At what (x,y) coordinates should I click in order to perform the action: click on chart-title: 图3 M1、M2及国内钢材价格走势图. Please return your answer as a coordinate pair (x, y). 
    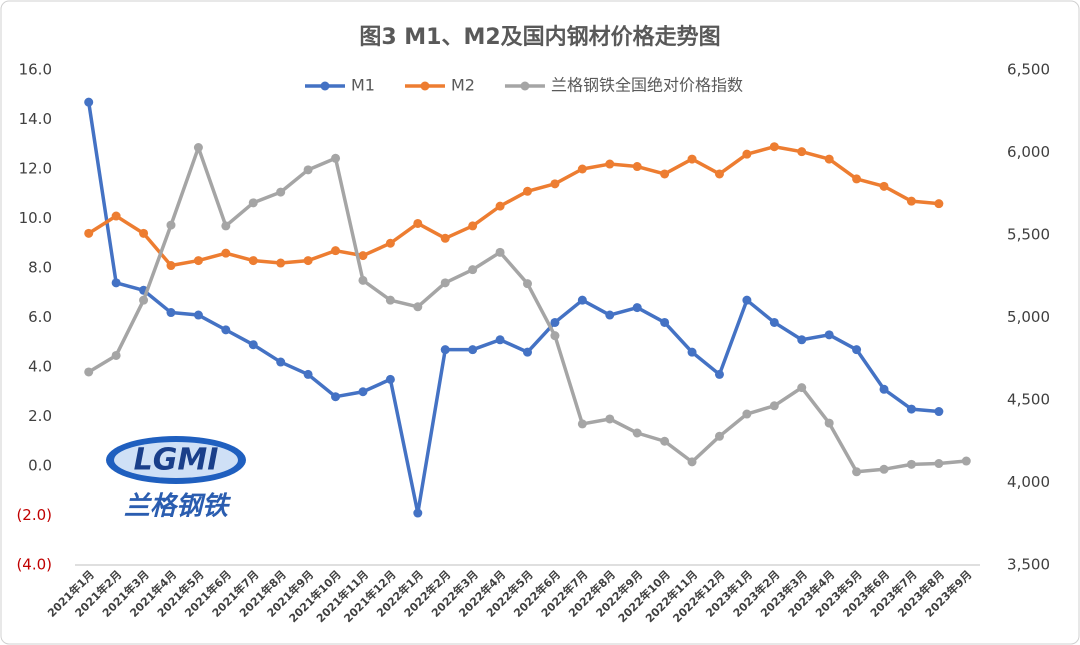
    Looking at the image, I should click on (539, 37).